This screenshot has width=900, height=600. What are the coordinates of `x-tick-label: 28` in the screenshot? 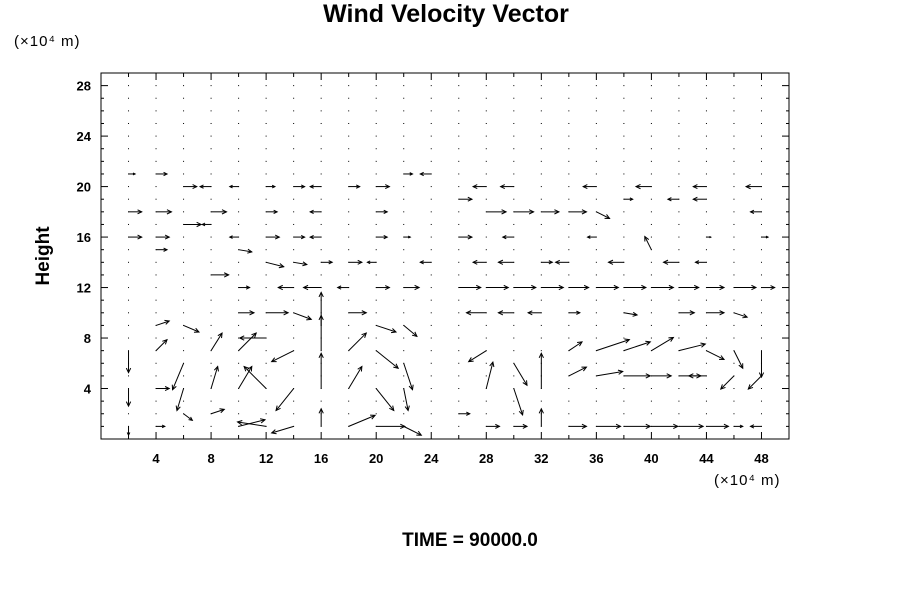 It's located at (486, 458).